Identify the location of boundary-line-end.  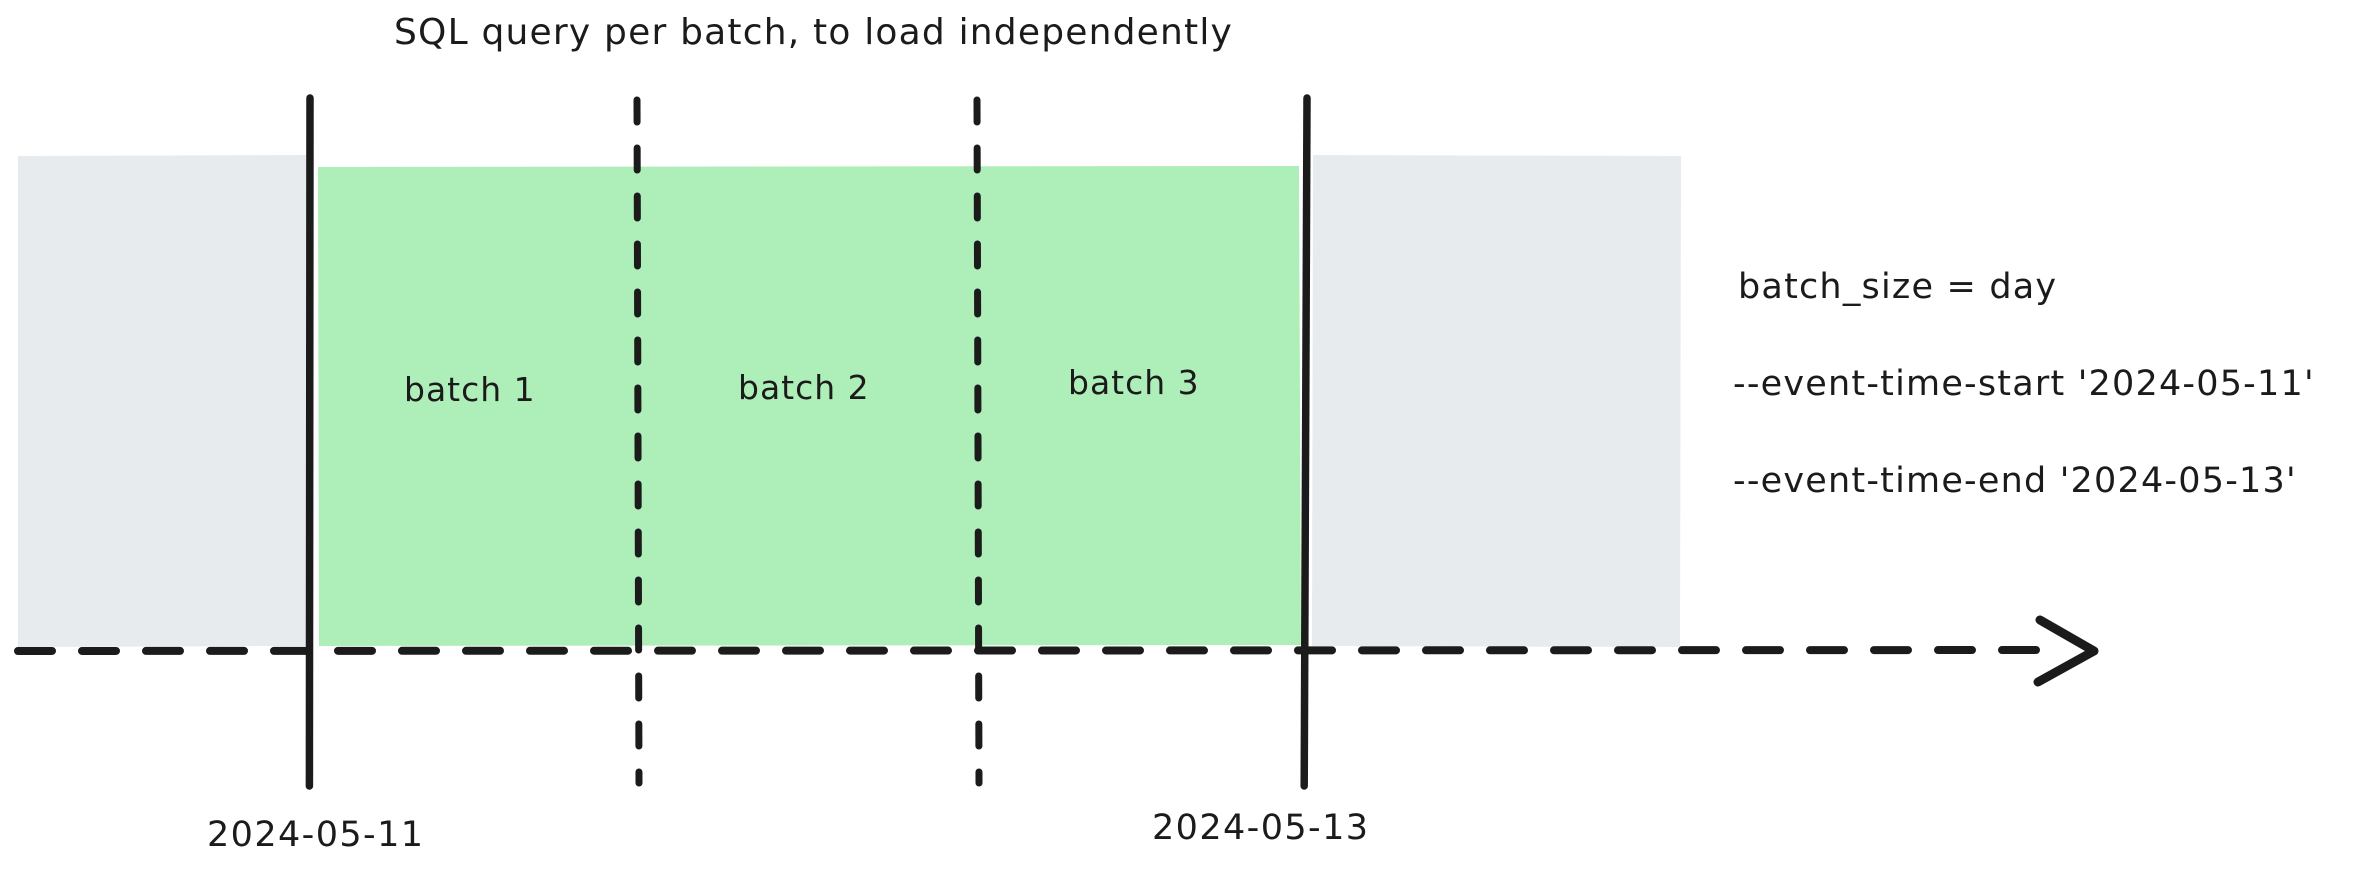
(1305, 442).